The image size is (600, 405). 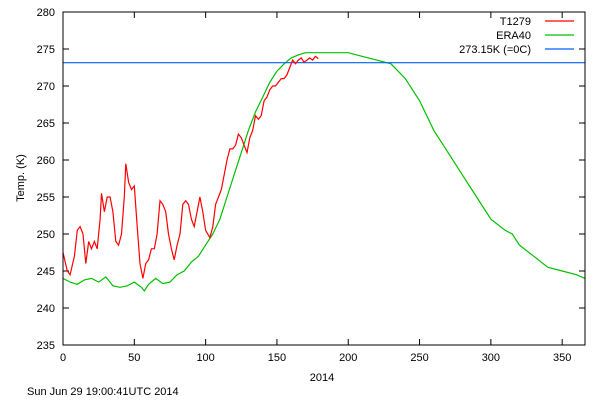 What do you see at coordinates (21, 178) in the screenshot?
I see `y-axis-label: Temp. (K)` at bounding box center [21, 178].